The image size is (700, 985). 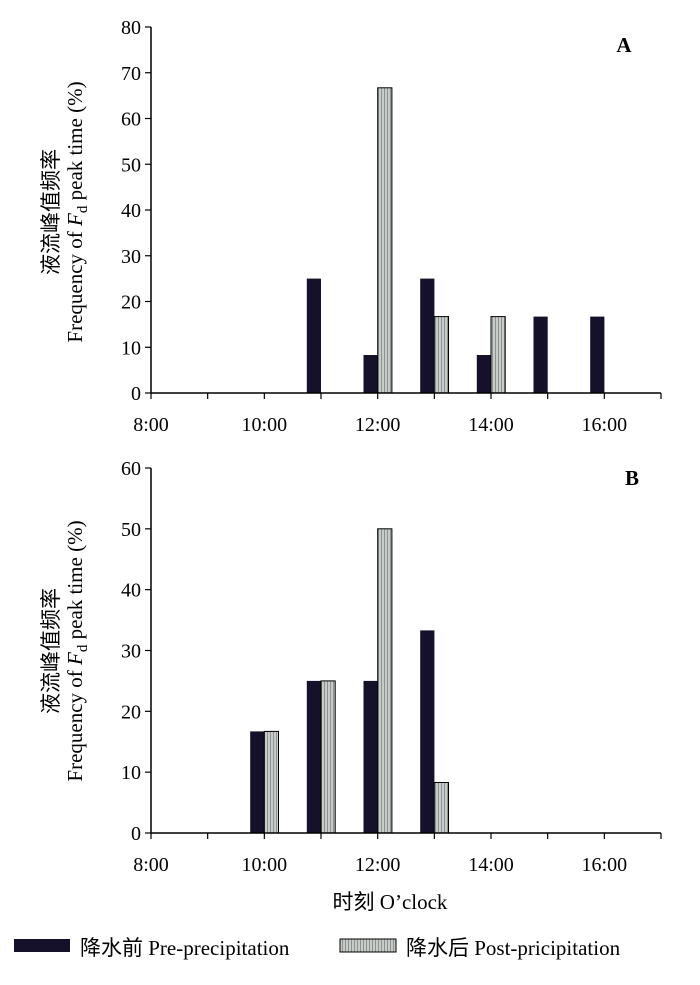 What do you see at coordinates (75, 220) in the screenshot?
I see `y-axis-label-var-a: F` at bounding box center [75, 220].